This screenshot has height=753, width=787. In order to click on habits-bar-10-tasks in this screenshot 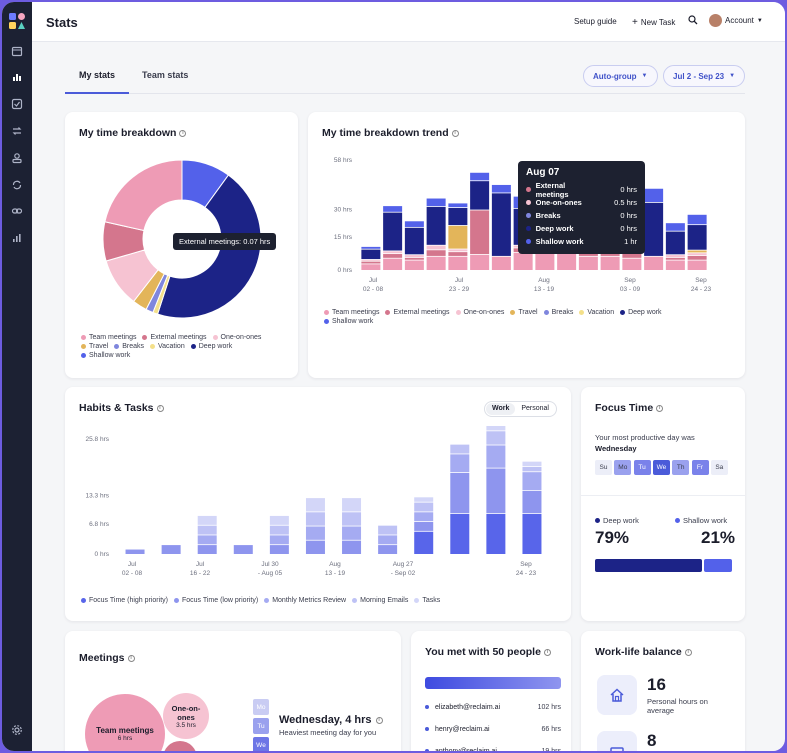, I will do `click(496, 428)`.